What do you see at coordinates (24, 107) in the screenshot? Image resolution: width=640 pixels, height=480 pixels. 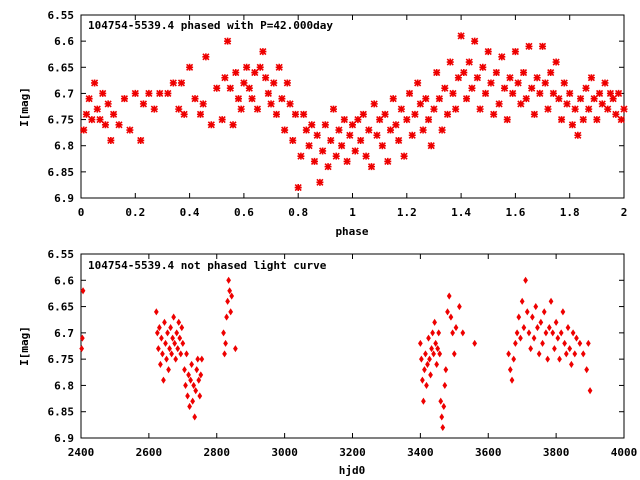 I see `y-axis-label: I[mag]` at bounding box center [24, 107].